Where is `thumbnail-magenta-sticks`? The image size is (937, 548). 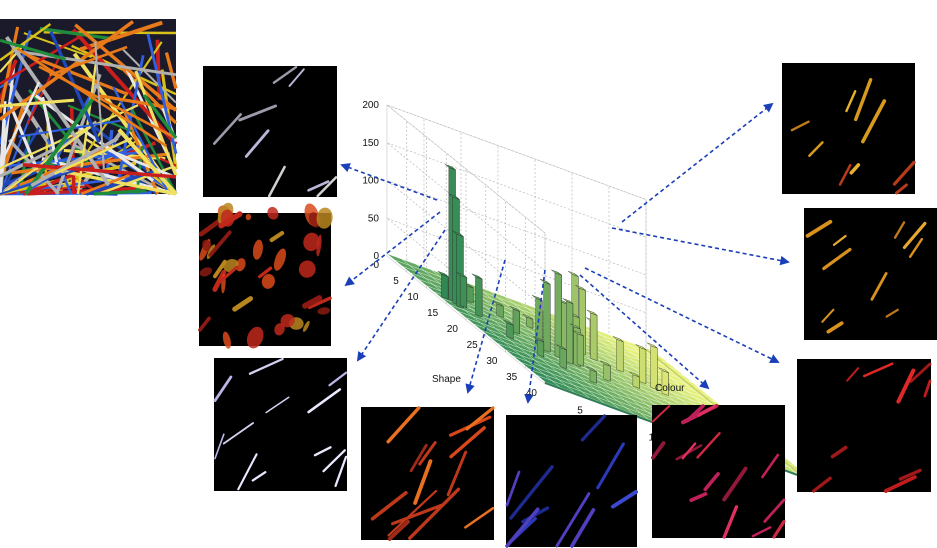 thumbnail-magenta-sticks is located at coordinates (718, 471).